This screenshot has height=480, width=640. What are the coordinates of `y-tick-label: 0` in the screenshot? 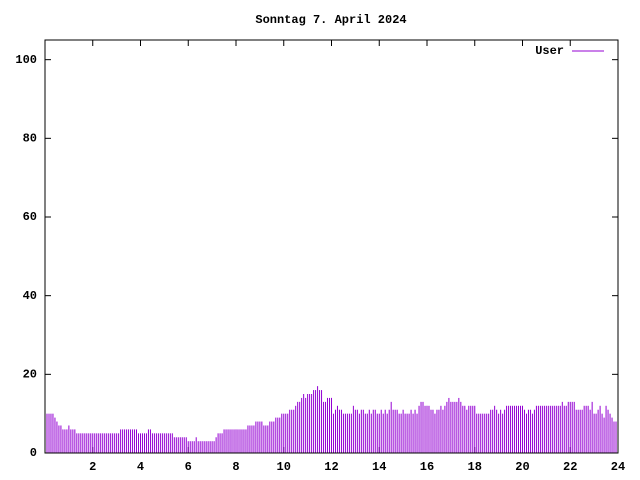 It's located at (33, 453).